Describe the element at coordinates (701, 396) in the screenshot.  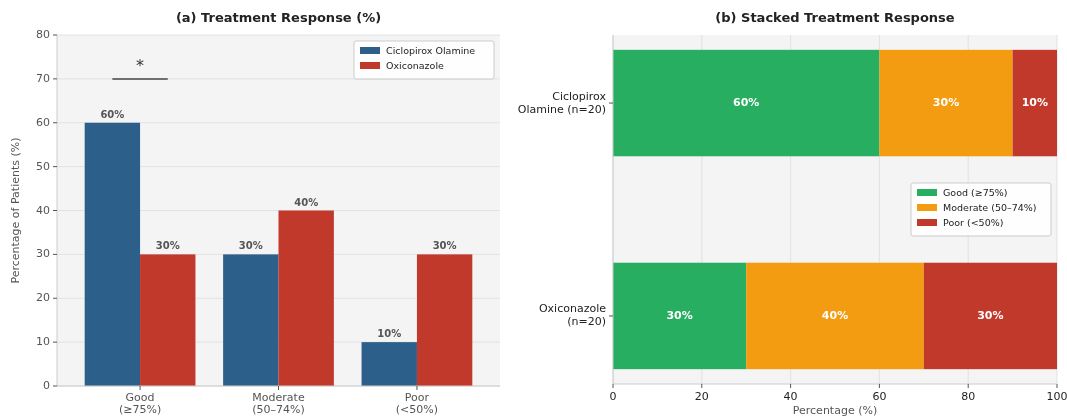
I see `x-tick-label: 20` at that location.